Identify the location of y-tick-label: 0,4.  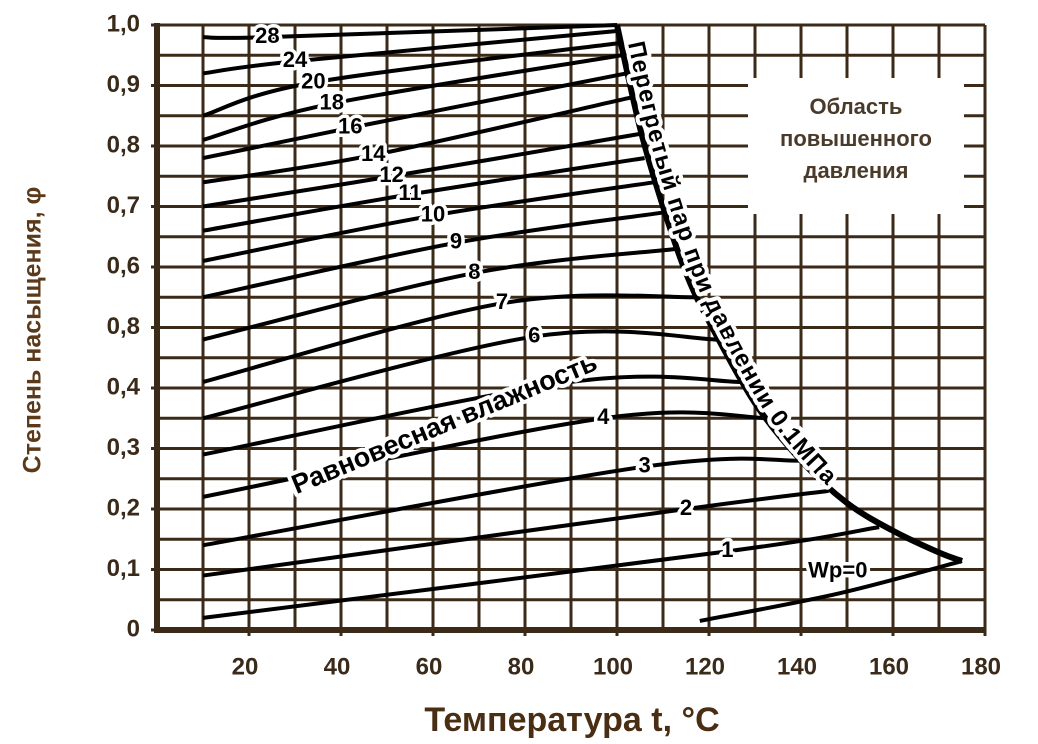
(124, 386).